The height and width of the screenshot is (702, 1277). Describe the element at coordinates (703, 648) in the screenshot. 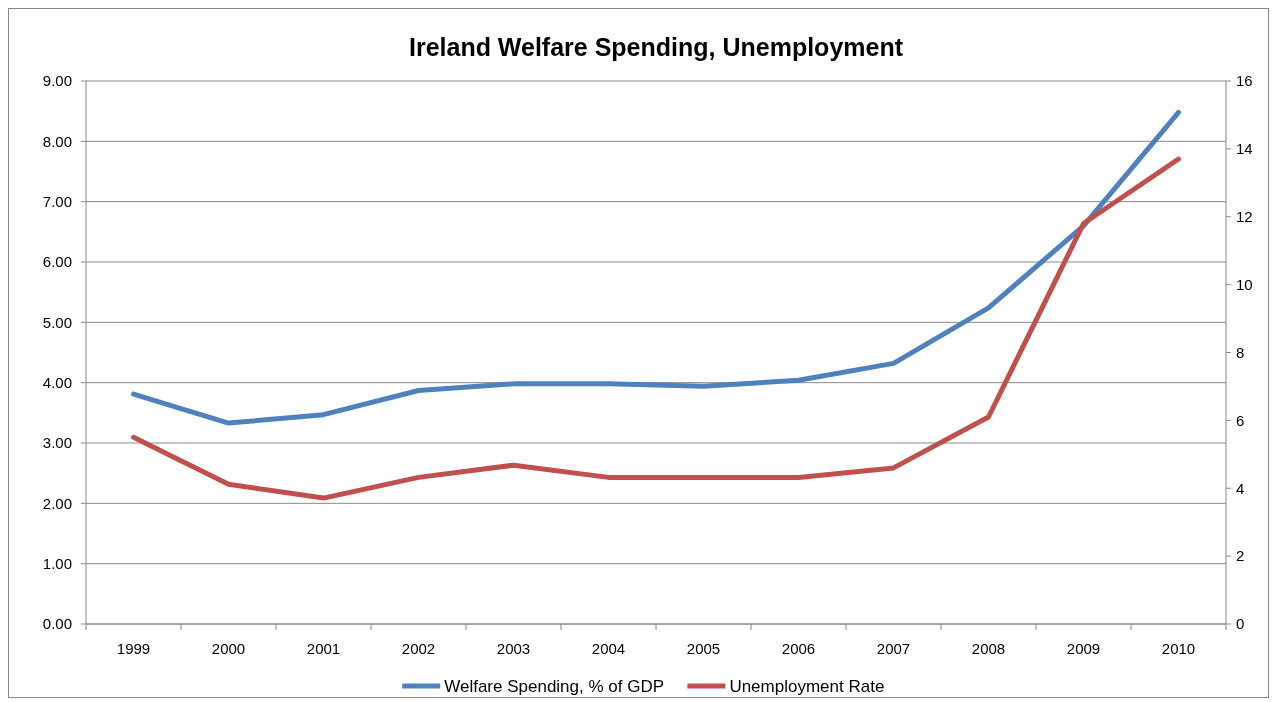

I see `x-tick-label: 2005` at that location.